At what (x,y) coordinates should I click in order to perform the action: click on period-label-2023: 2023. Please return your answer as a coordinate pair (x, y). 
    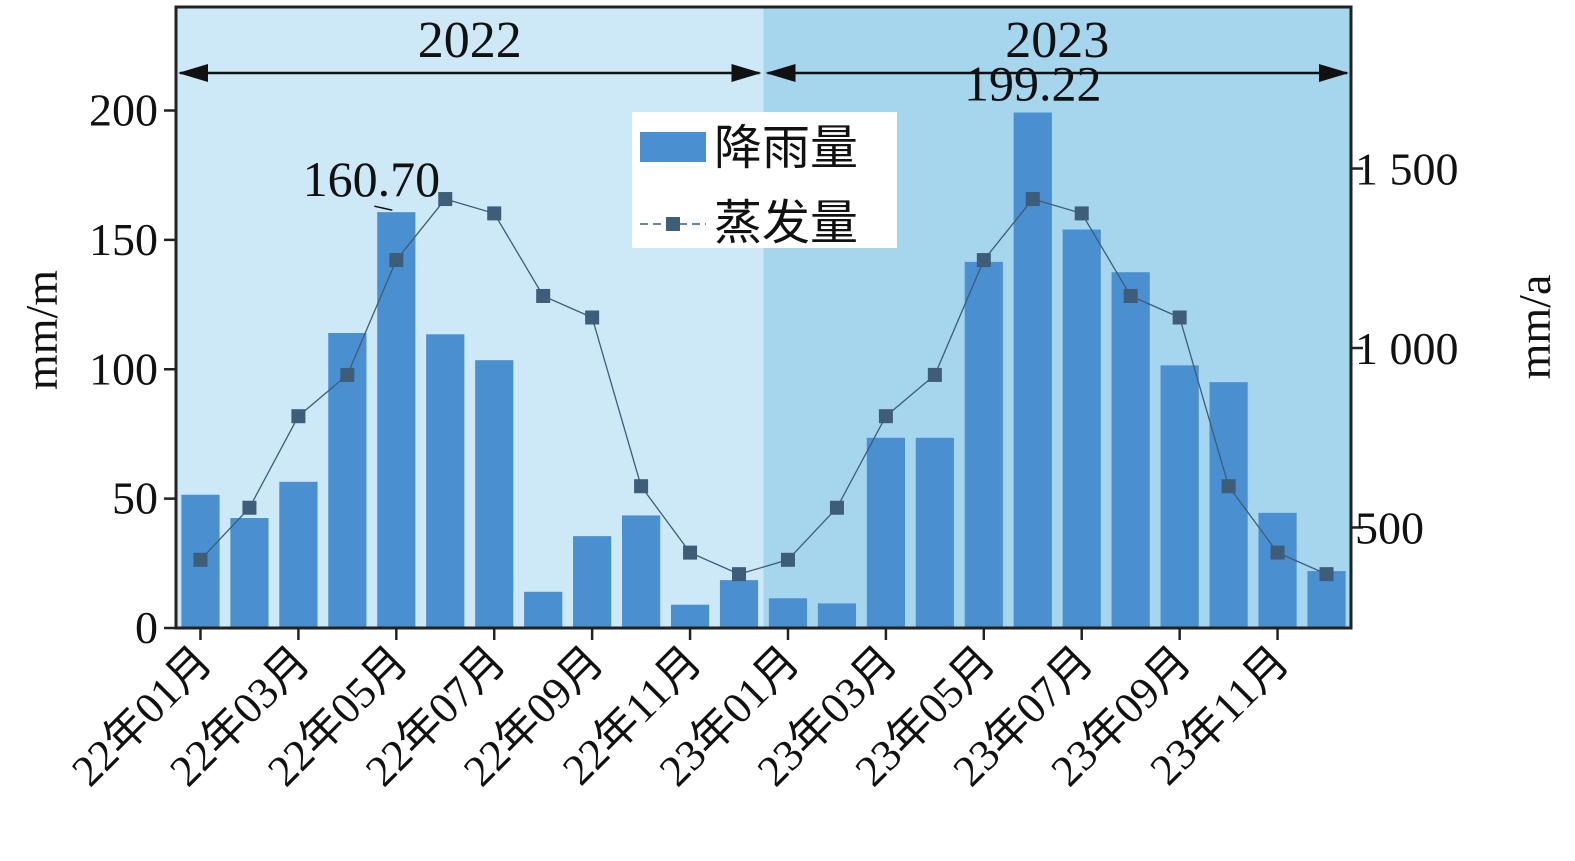
    Looking at the image, I should click on (1057, 40).